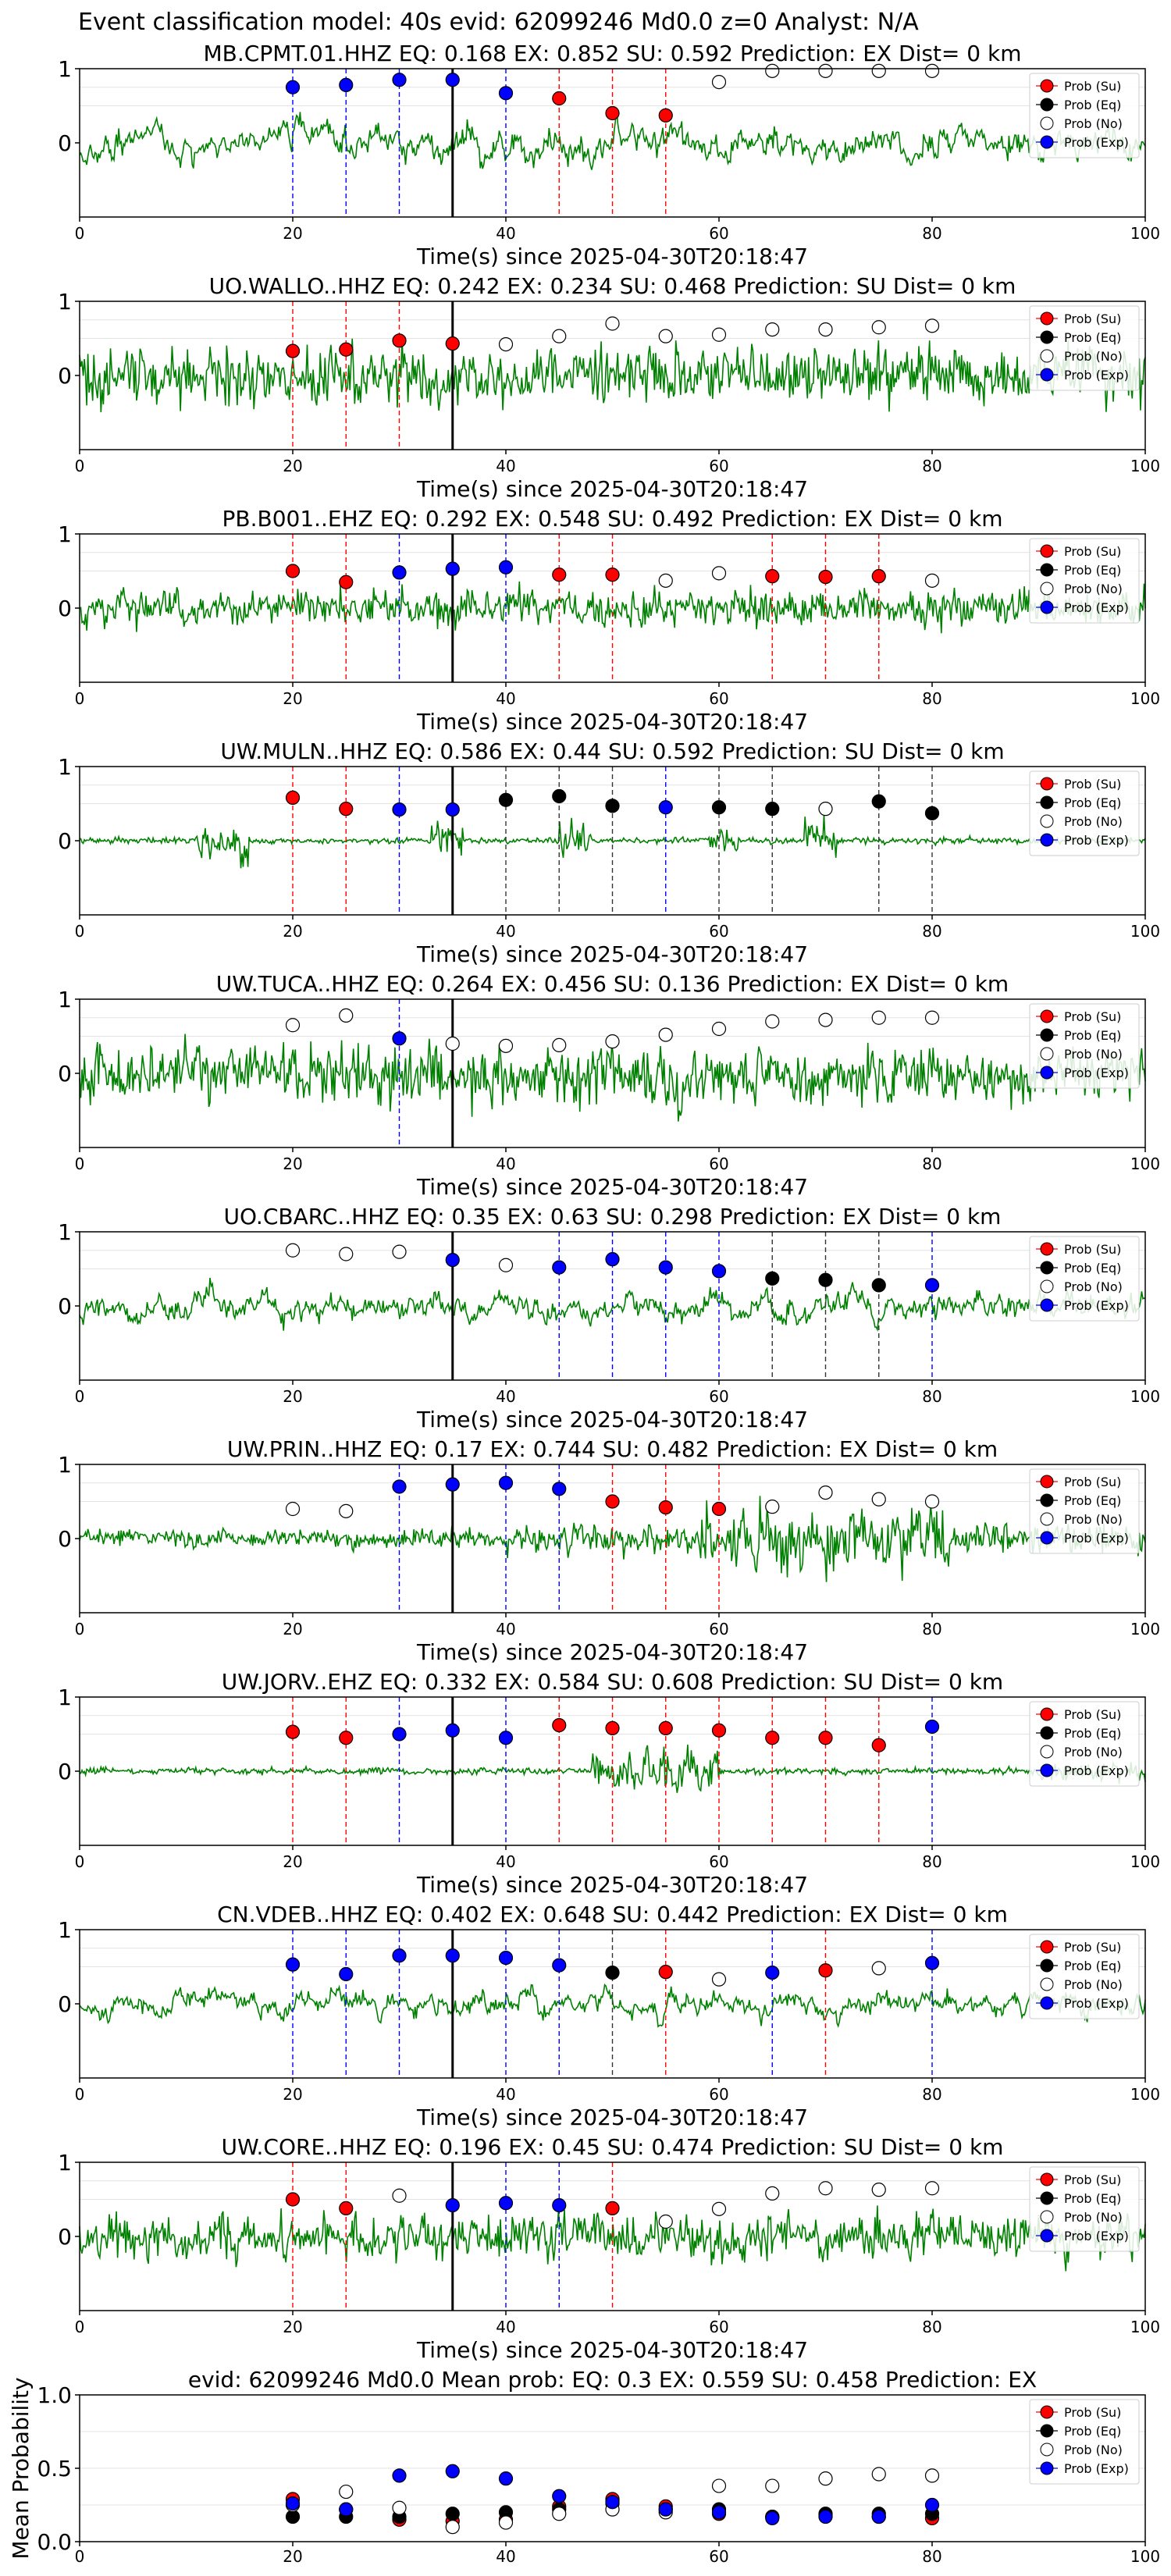 This screenshot has width=1171, height=2576. I want to click on y-tick-label: 1.0, so click(54, 2395).